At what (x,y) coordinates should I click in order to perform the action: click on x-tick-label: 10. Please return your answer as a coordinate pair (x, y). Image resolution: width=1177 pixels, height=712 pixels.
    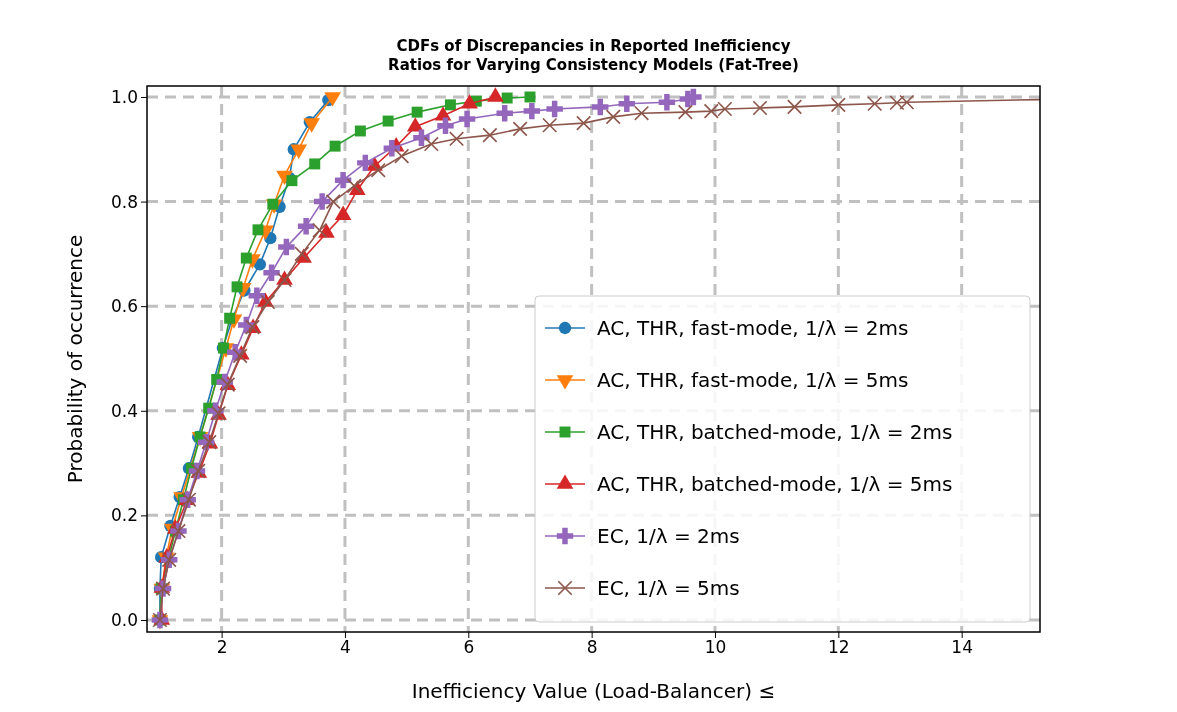
    Looking at the image, I should click on (715, 647).